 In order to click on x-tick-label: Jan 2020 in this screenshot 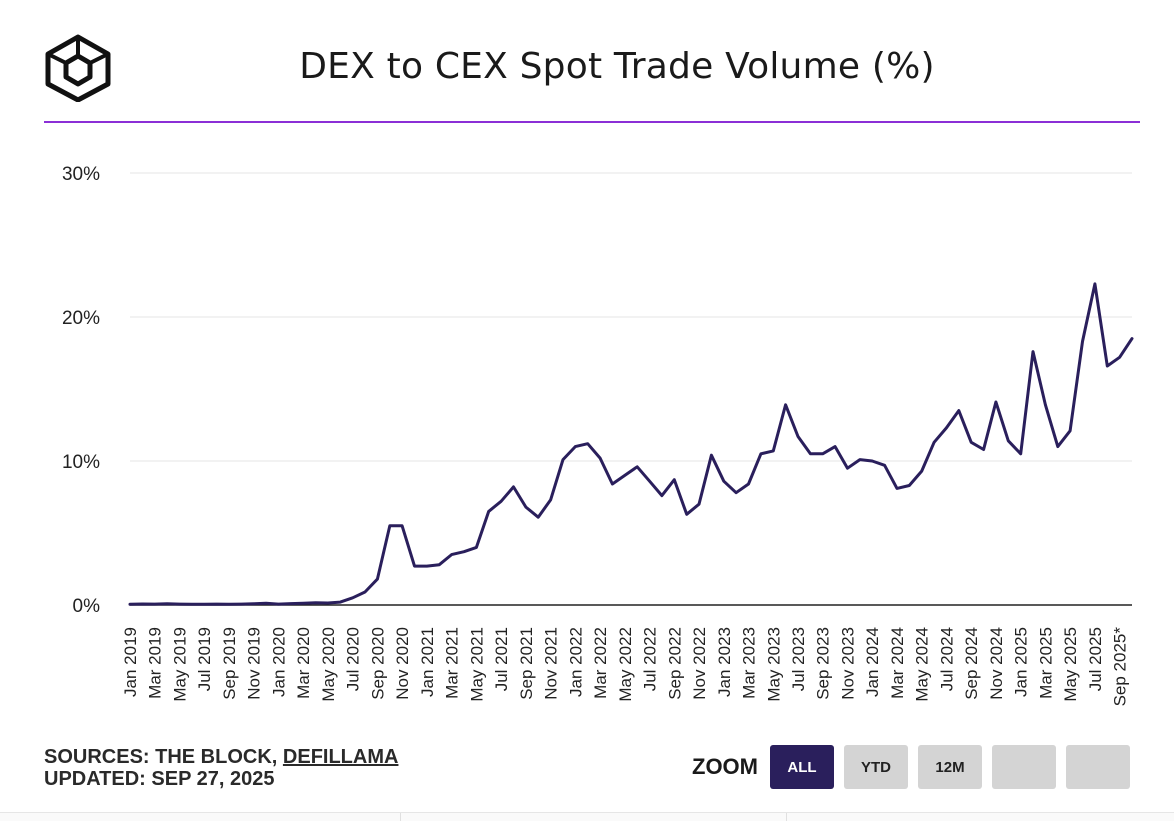, I will do `click(278, 662)`.